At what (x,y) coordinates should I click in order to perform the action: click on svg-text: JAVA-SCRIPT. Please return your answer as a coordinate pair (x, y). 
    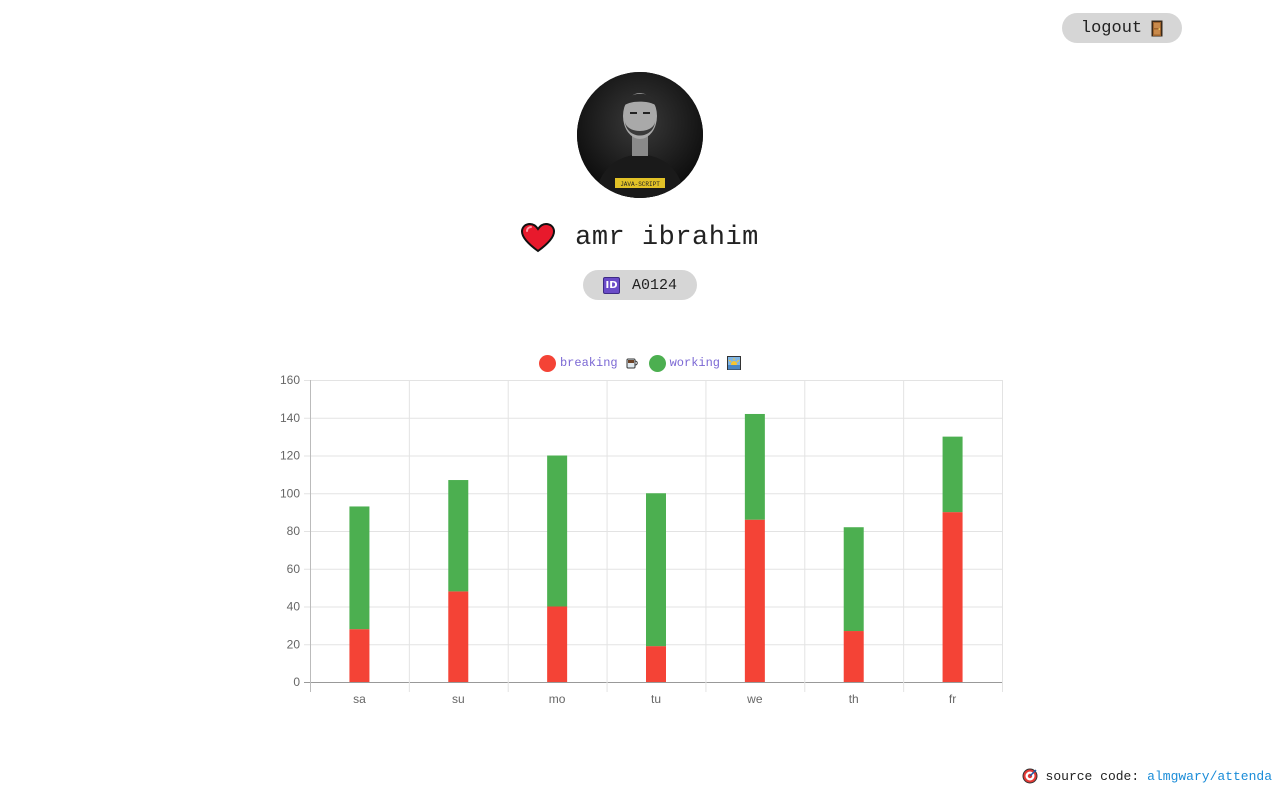
    Looking at the image, I should click on (640, 184).